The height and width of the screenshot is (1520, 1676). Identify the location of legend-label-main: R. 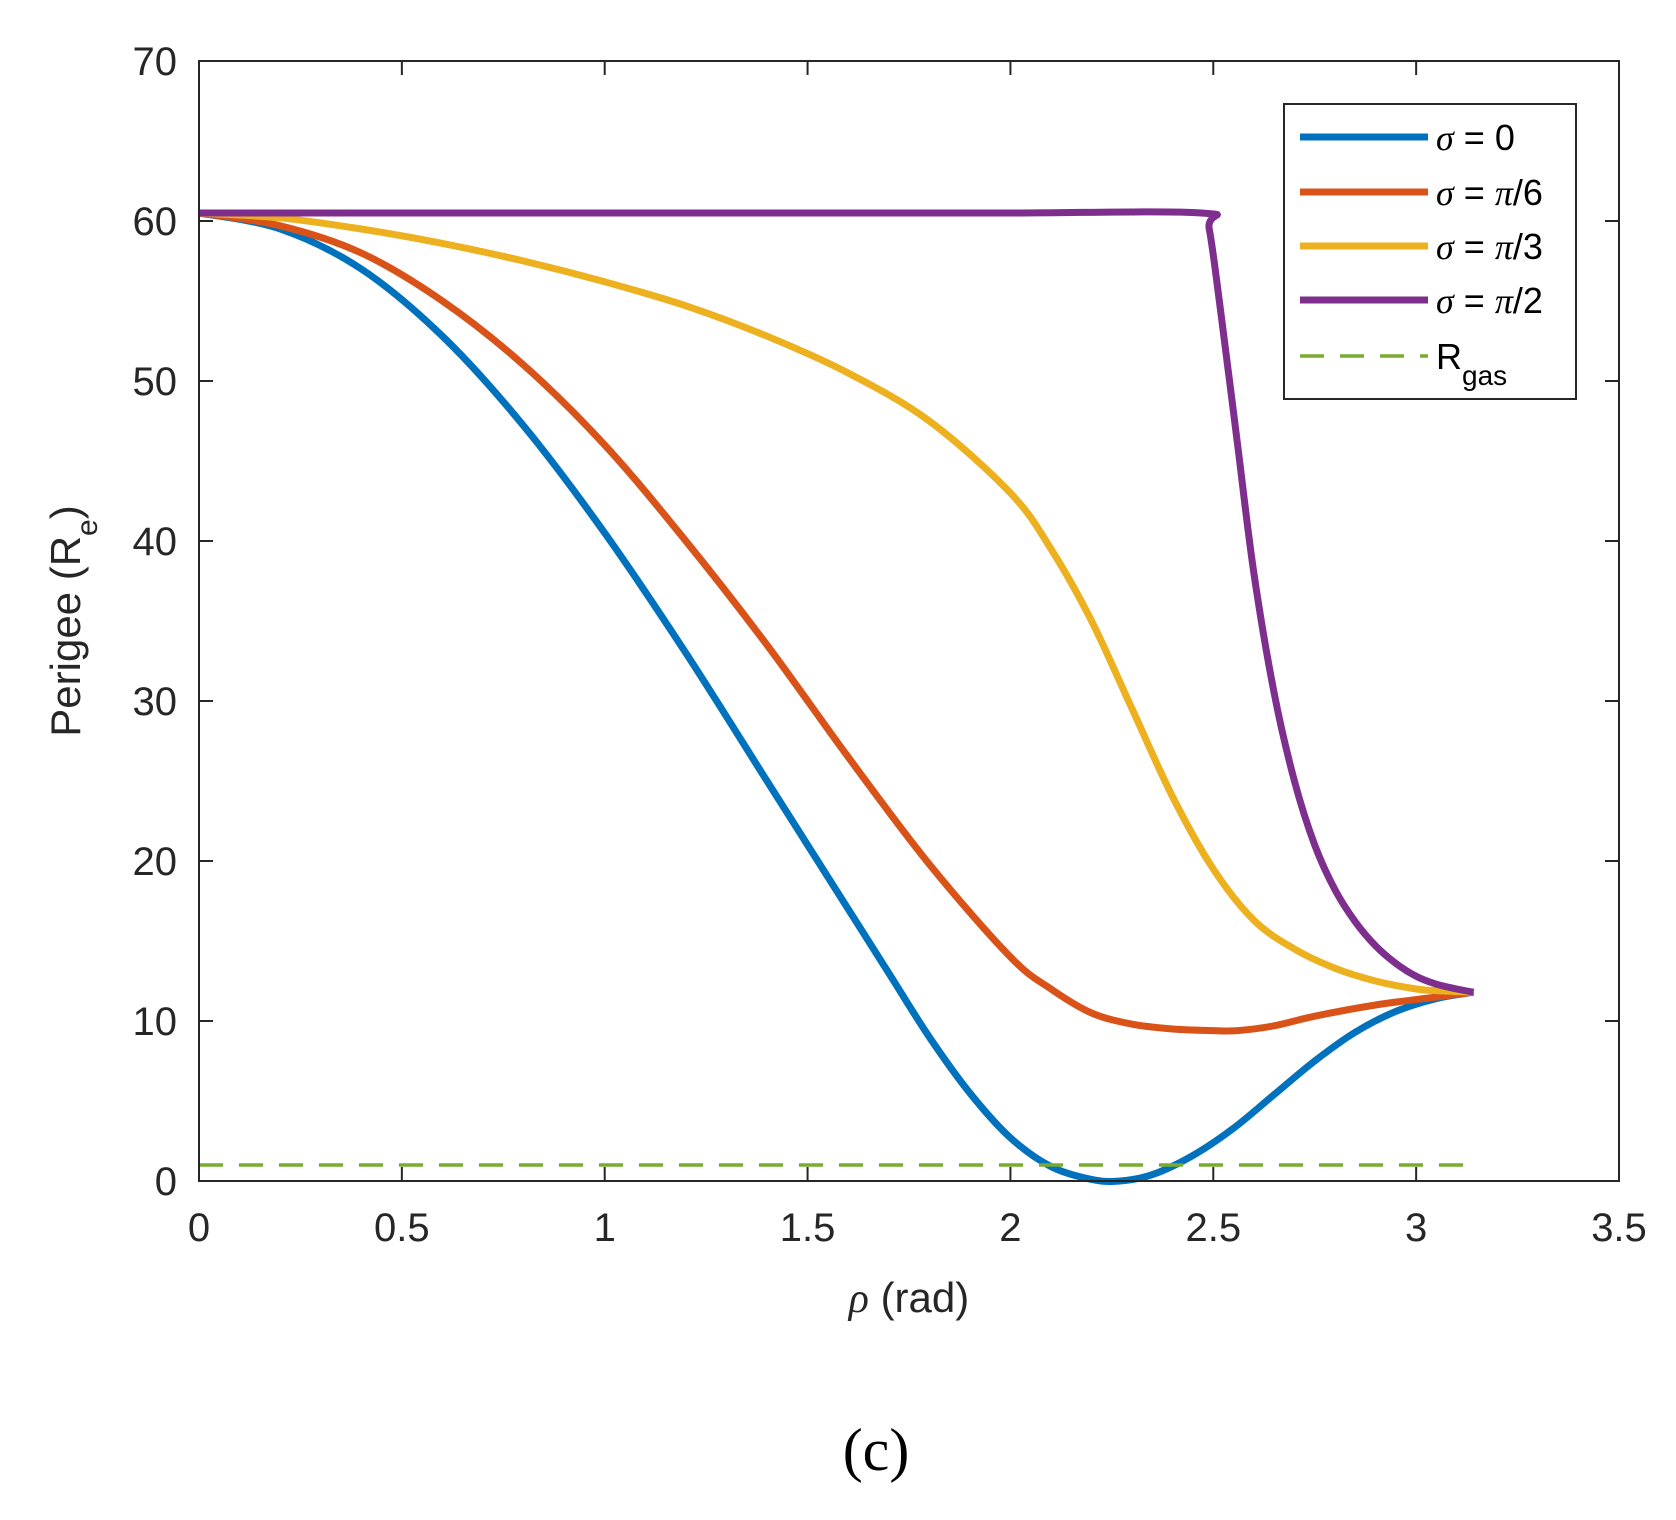
(1449, 356).